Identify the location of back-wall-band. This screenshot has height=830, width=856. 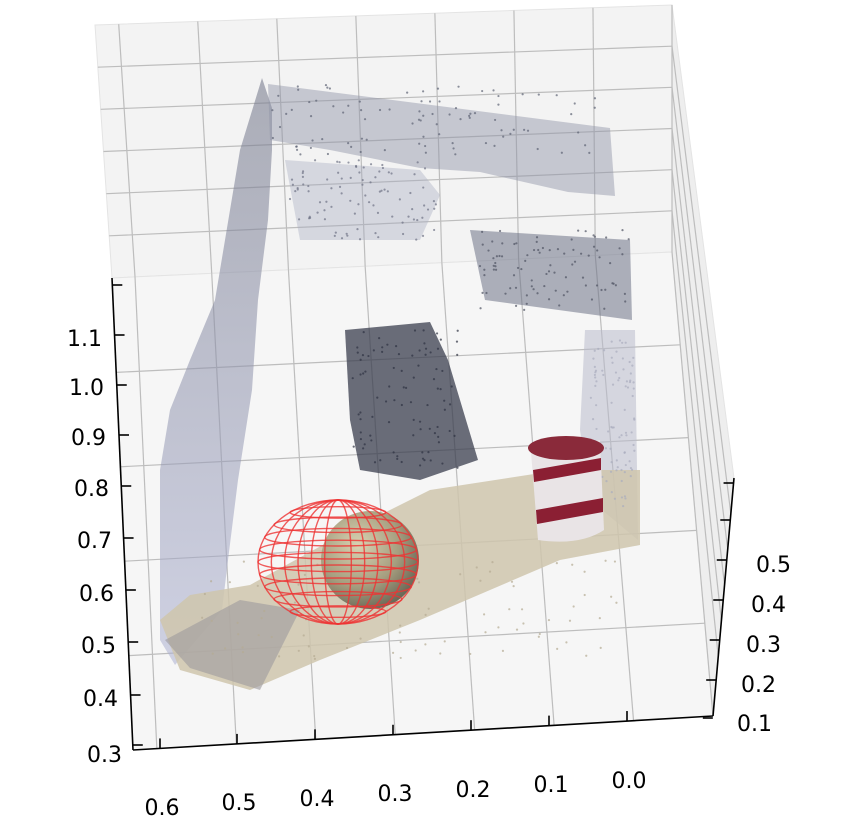
(441, 140).